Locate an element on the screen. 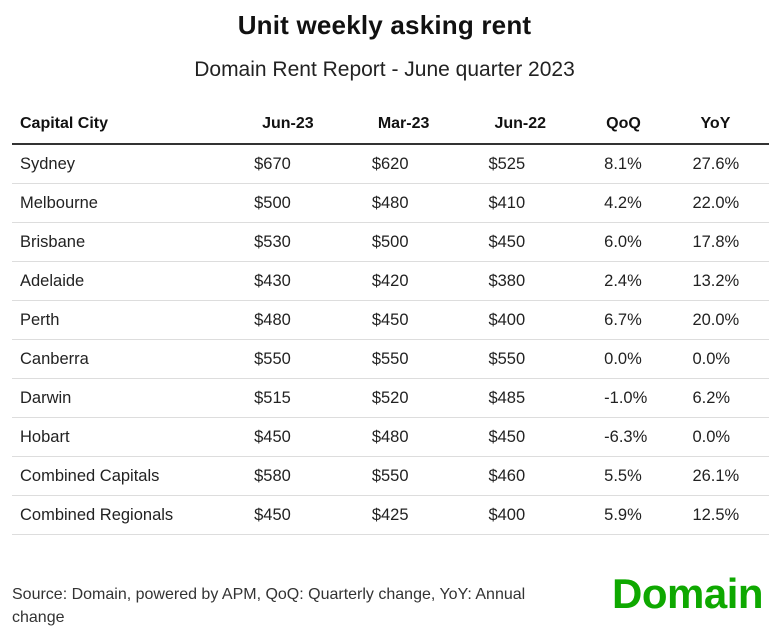  table-row: Adelaide $430 $420 $380 2.4% 13.2% is located at coordinates (390, 281).